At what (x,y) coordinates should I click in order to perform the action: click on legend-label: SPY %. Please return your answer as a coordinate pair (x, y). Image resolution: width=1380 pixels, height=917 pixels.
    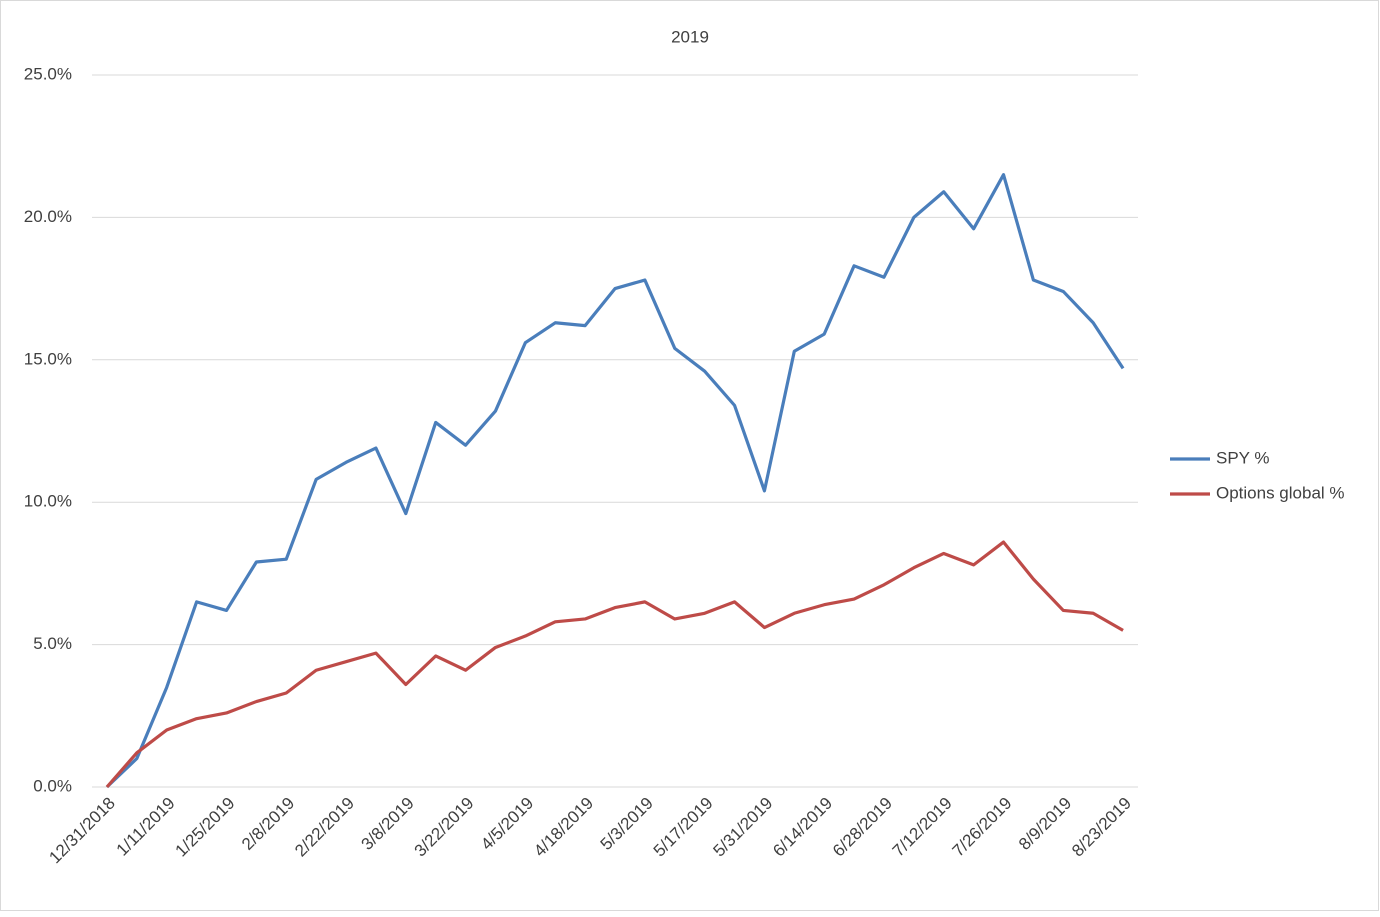
    Looking at the image, I should click on (1243, 457).